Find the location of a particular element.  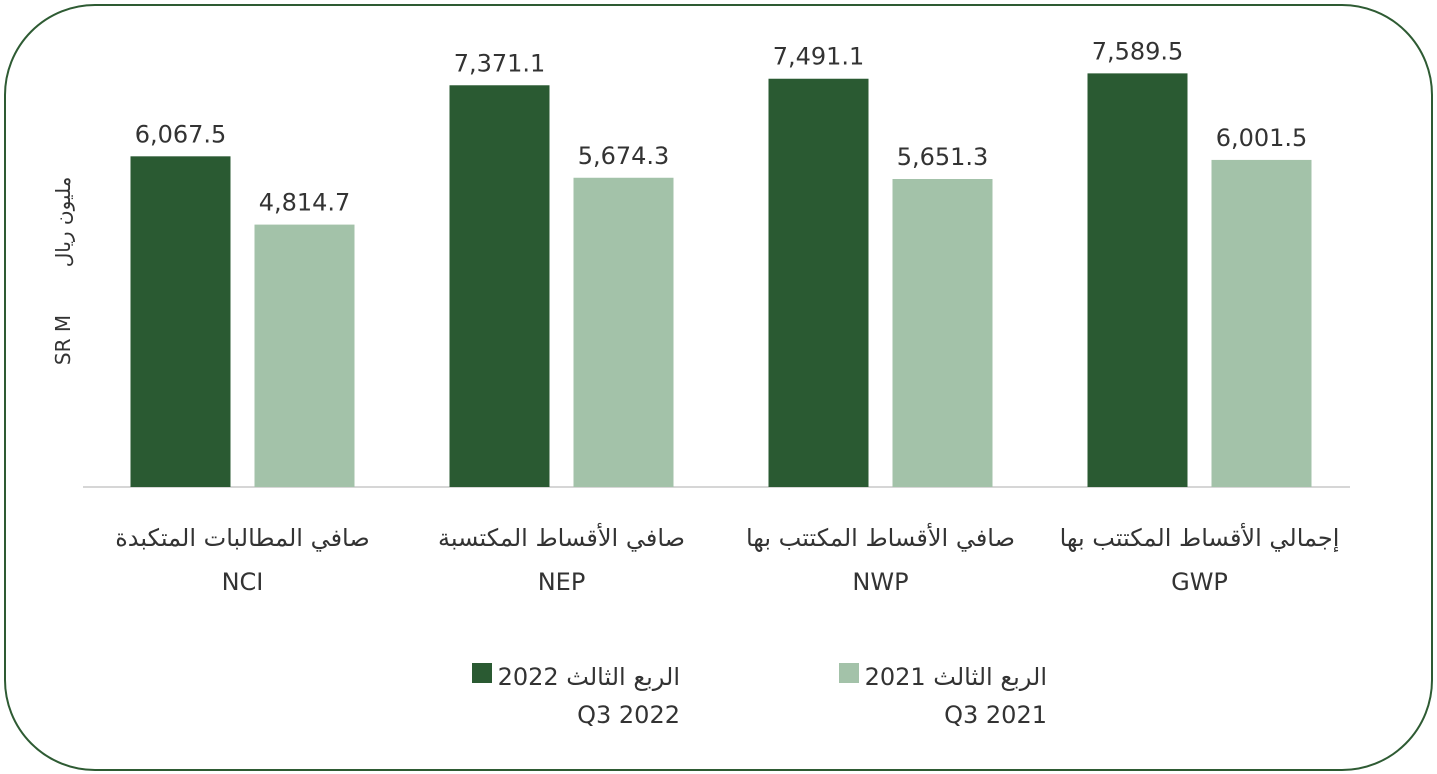

category-name: صافي الأقساط المكتسبة is located at coordinates (561, 538).